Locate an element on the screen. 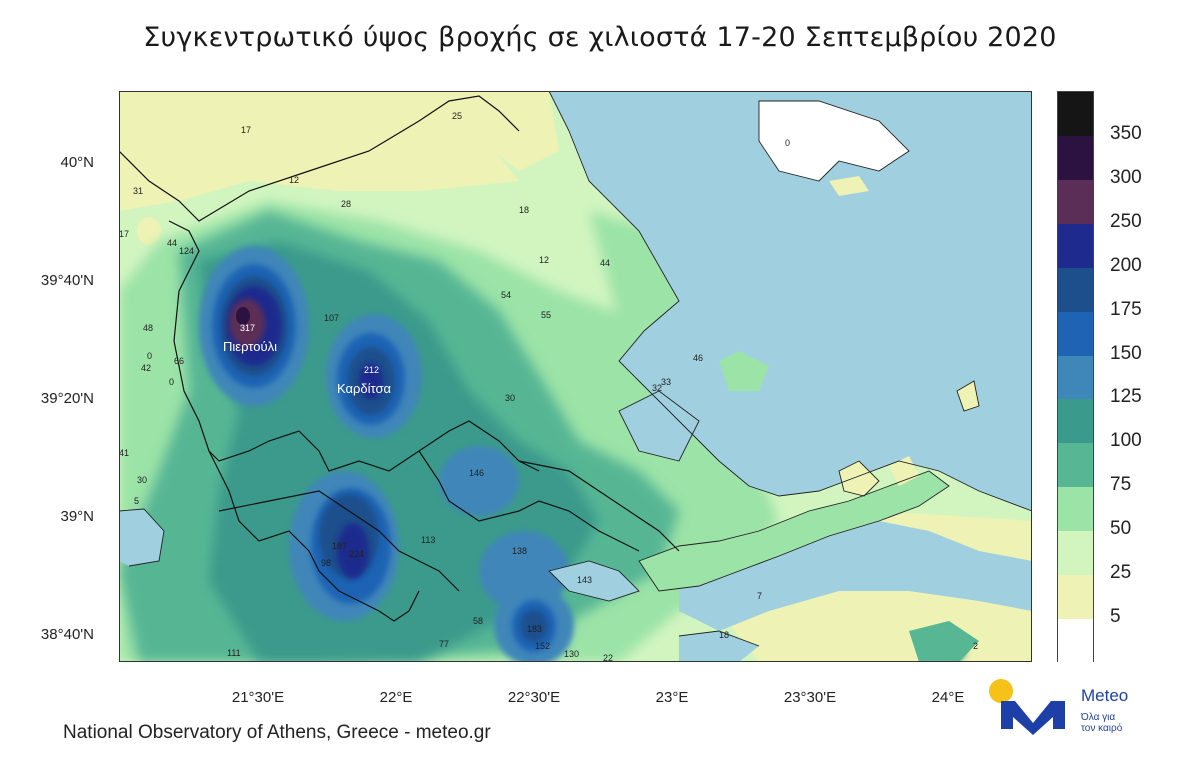 The width and height of the screenshot is (1200, 779). station-value: 55 is located at coordinates (546, 315).